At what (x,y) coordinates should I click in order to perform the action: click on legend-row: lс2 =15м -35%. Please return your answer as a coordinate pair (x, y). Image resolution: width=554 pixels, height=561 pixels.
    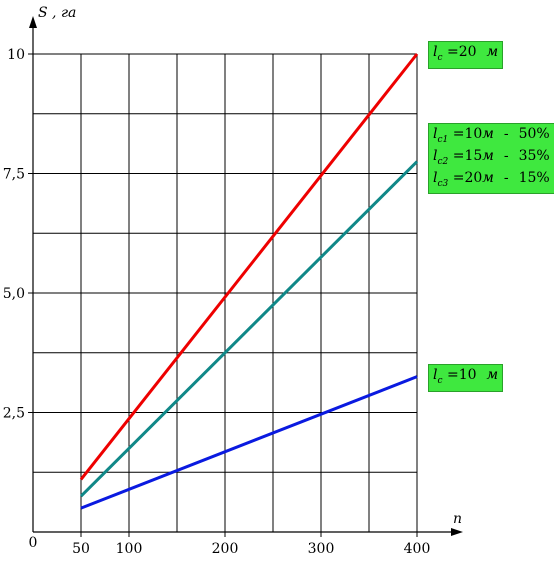
    Looking at the image, I should click on (491, 159).